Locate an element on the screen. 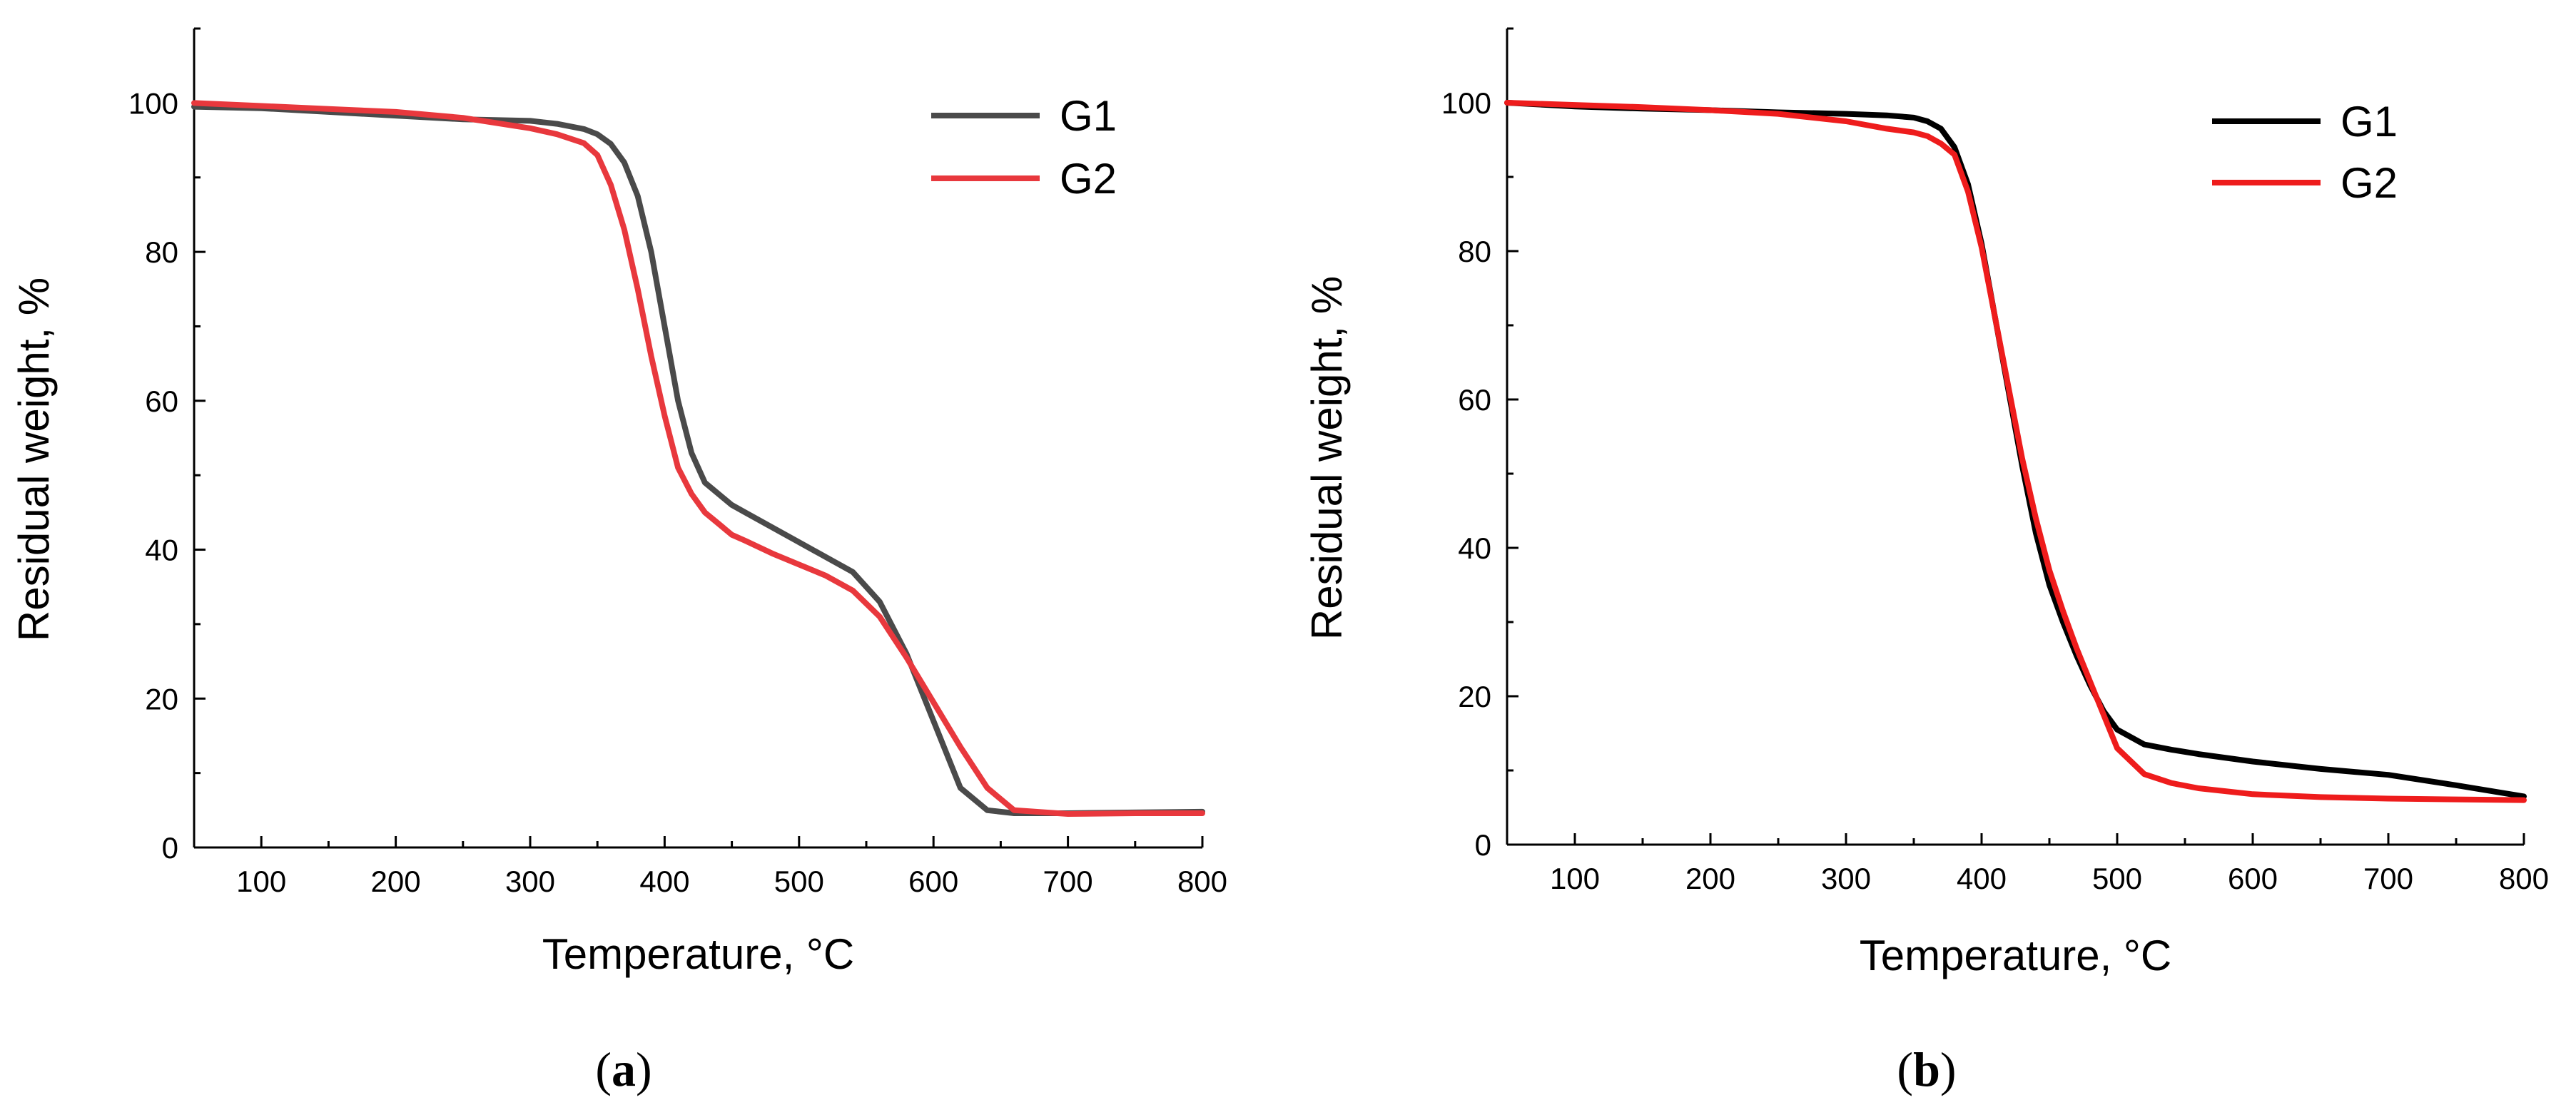 The width and height of the screenshot is (2576, 1100). panel-b-caption: (b) is located at coordinates (1926, 1069).